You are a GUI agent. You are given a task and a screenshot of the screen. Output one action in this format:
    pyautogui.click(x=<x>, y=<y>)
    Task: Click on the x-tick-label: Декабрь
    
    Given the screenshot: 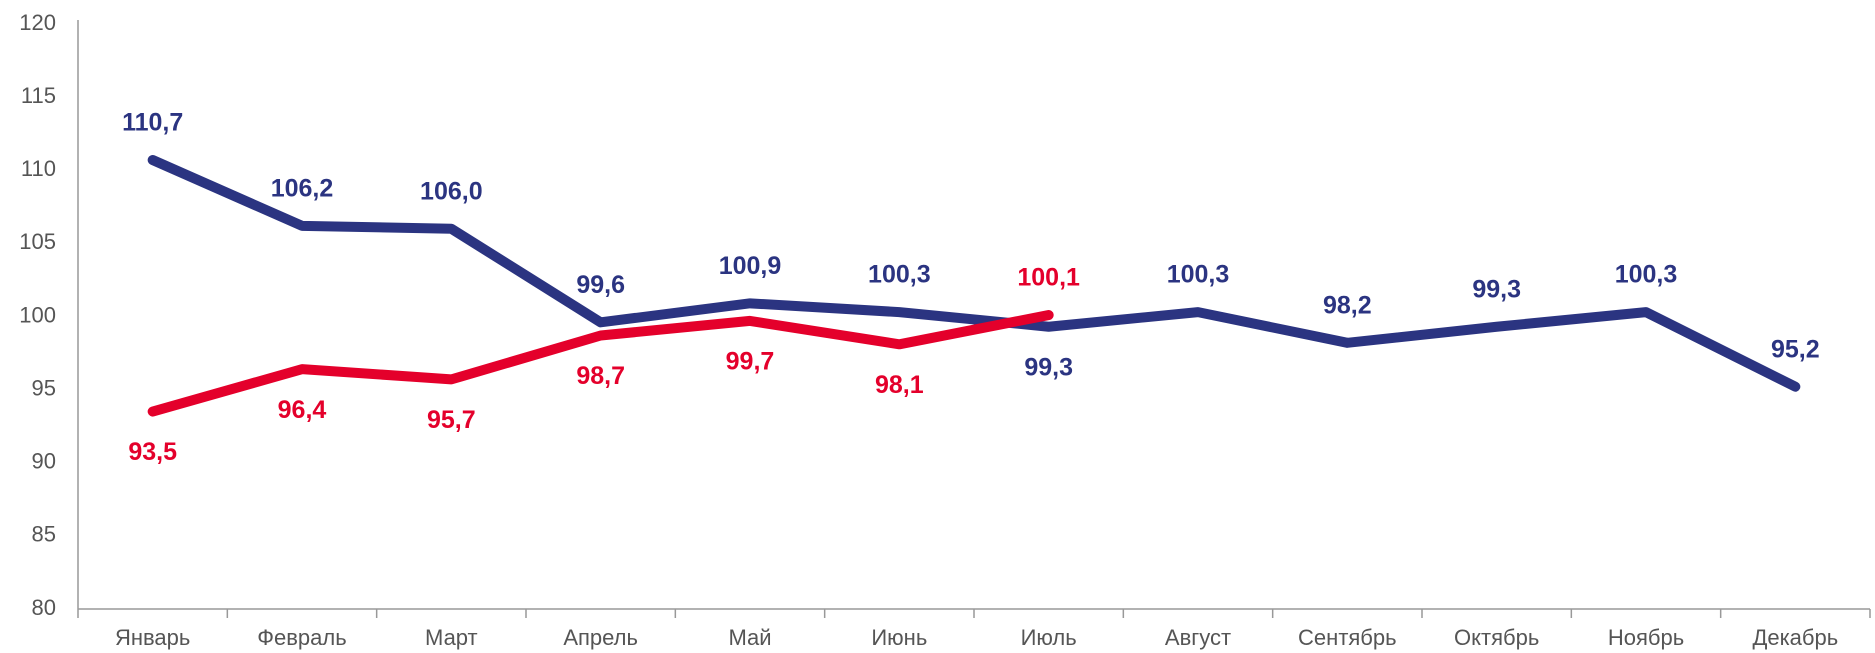 What is the action you would take?
    pyautogui.click(x=1795, y=637)
    